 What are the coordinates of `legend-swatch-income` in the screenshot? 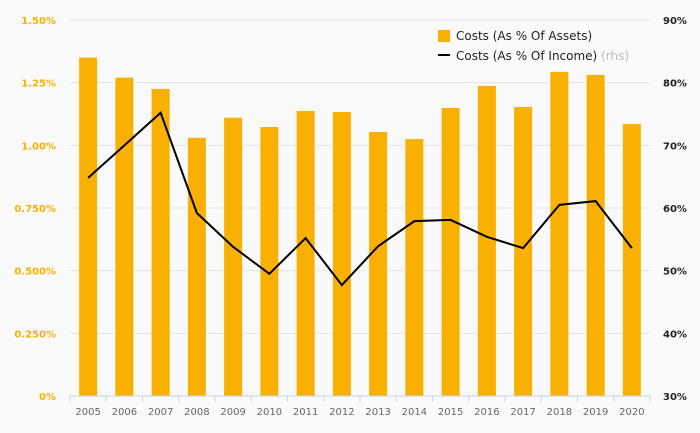 It's located at (444, 55).